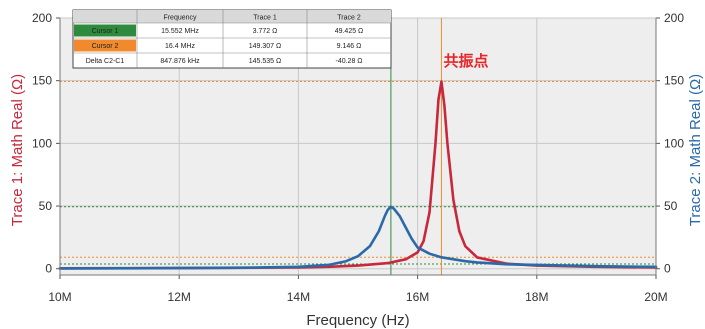 The image size is (705, 329). Describe the element at coordinates (180, 18) in the screenshot. I see `cursor-table-header: Frequency` at that location.